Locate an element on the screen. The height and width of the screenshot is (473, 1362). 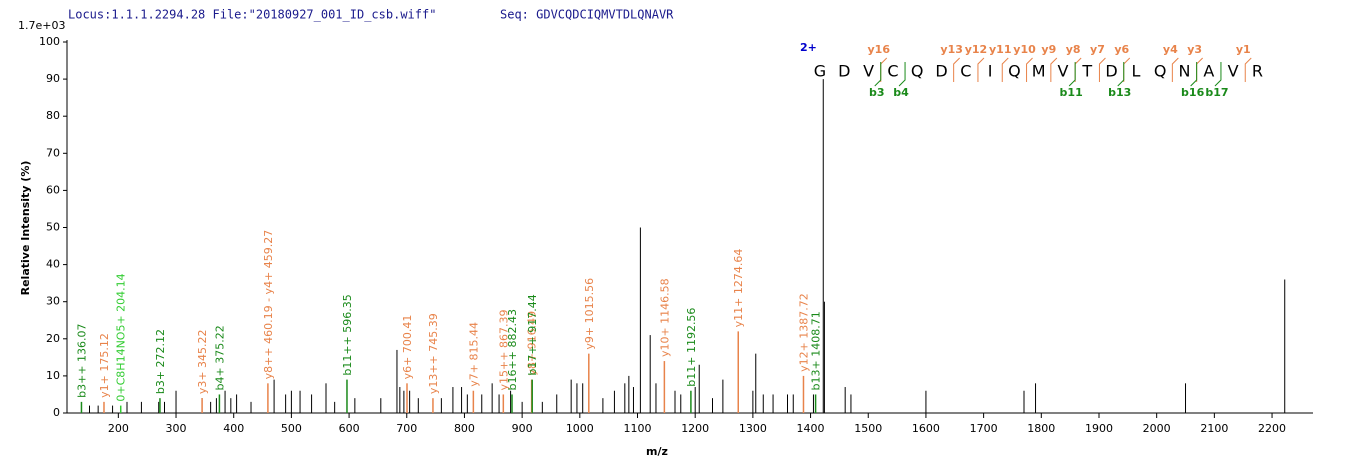
x-tick-label: 1600 is located at coordinates (926, 428).